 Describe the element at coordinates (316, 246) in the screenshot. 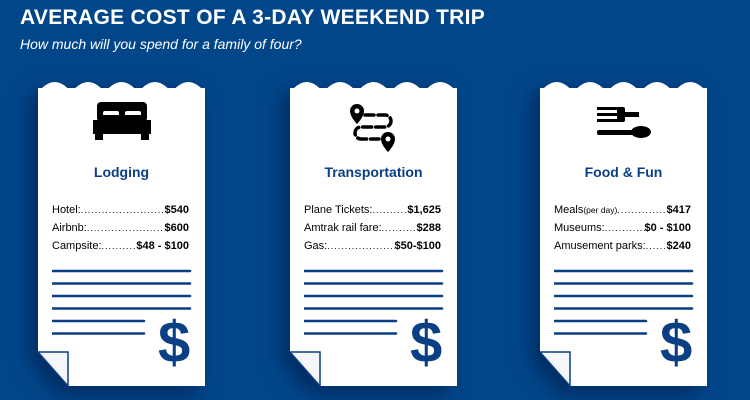

I see `cost-label: Gas:` at that location.